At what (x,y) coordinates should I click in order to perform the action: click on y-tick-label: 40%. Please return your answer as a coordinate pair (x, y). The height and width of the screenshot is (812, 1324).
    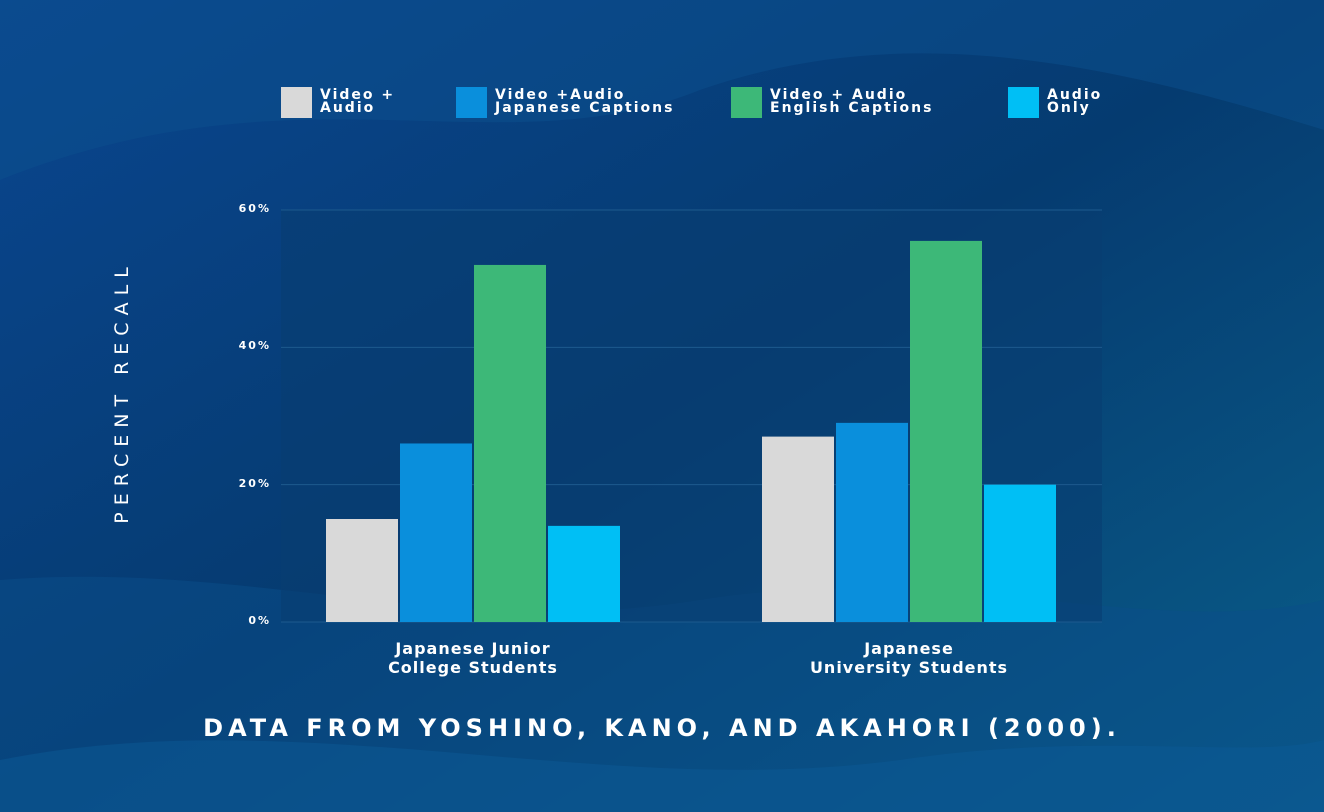
    Looking at the image, I should click on (254, 346).